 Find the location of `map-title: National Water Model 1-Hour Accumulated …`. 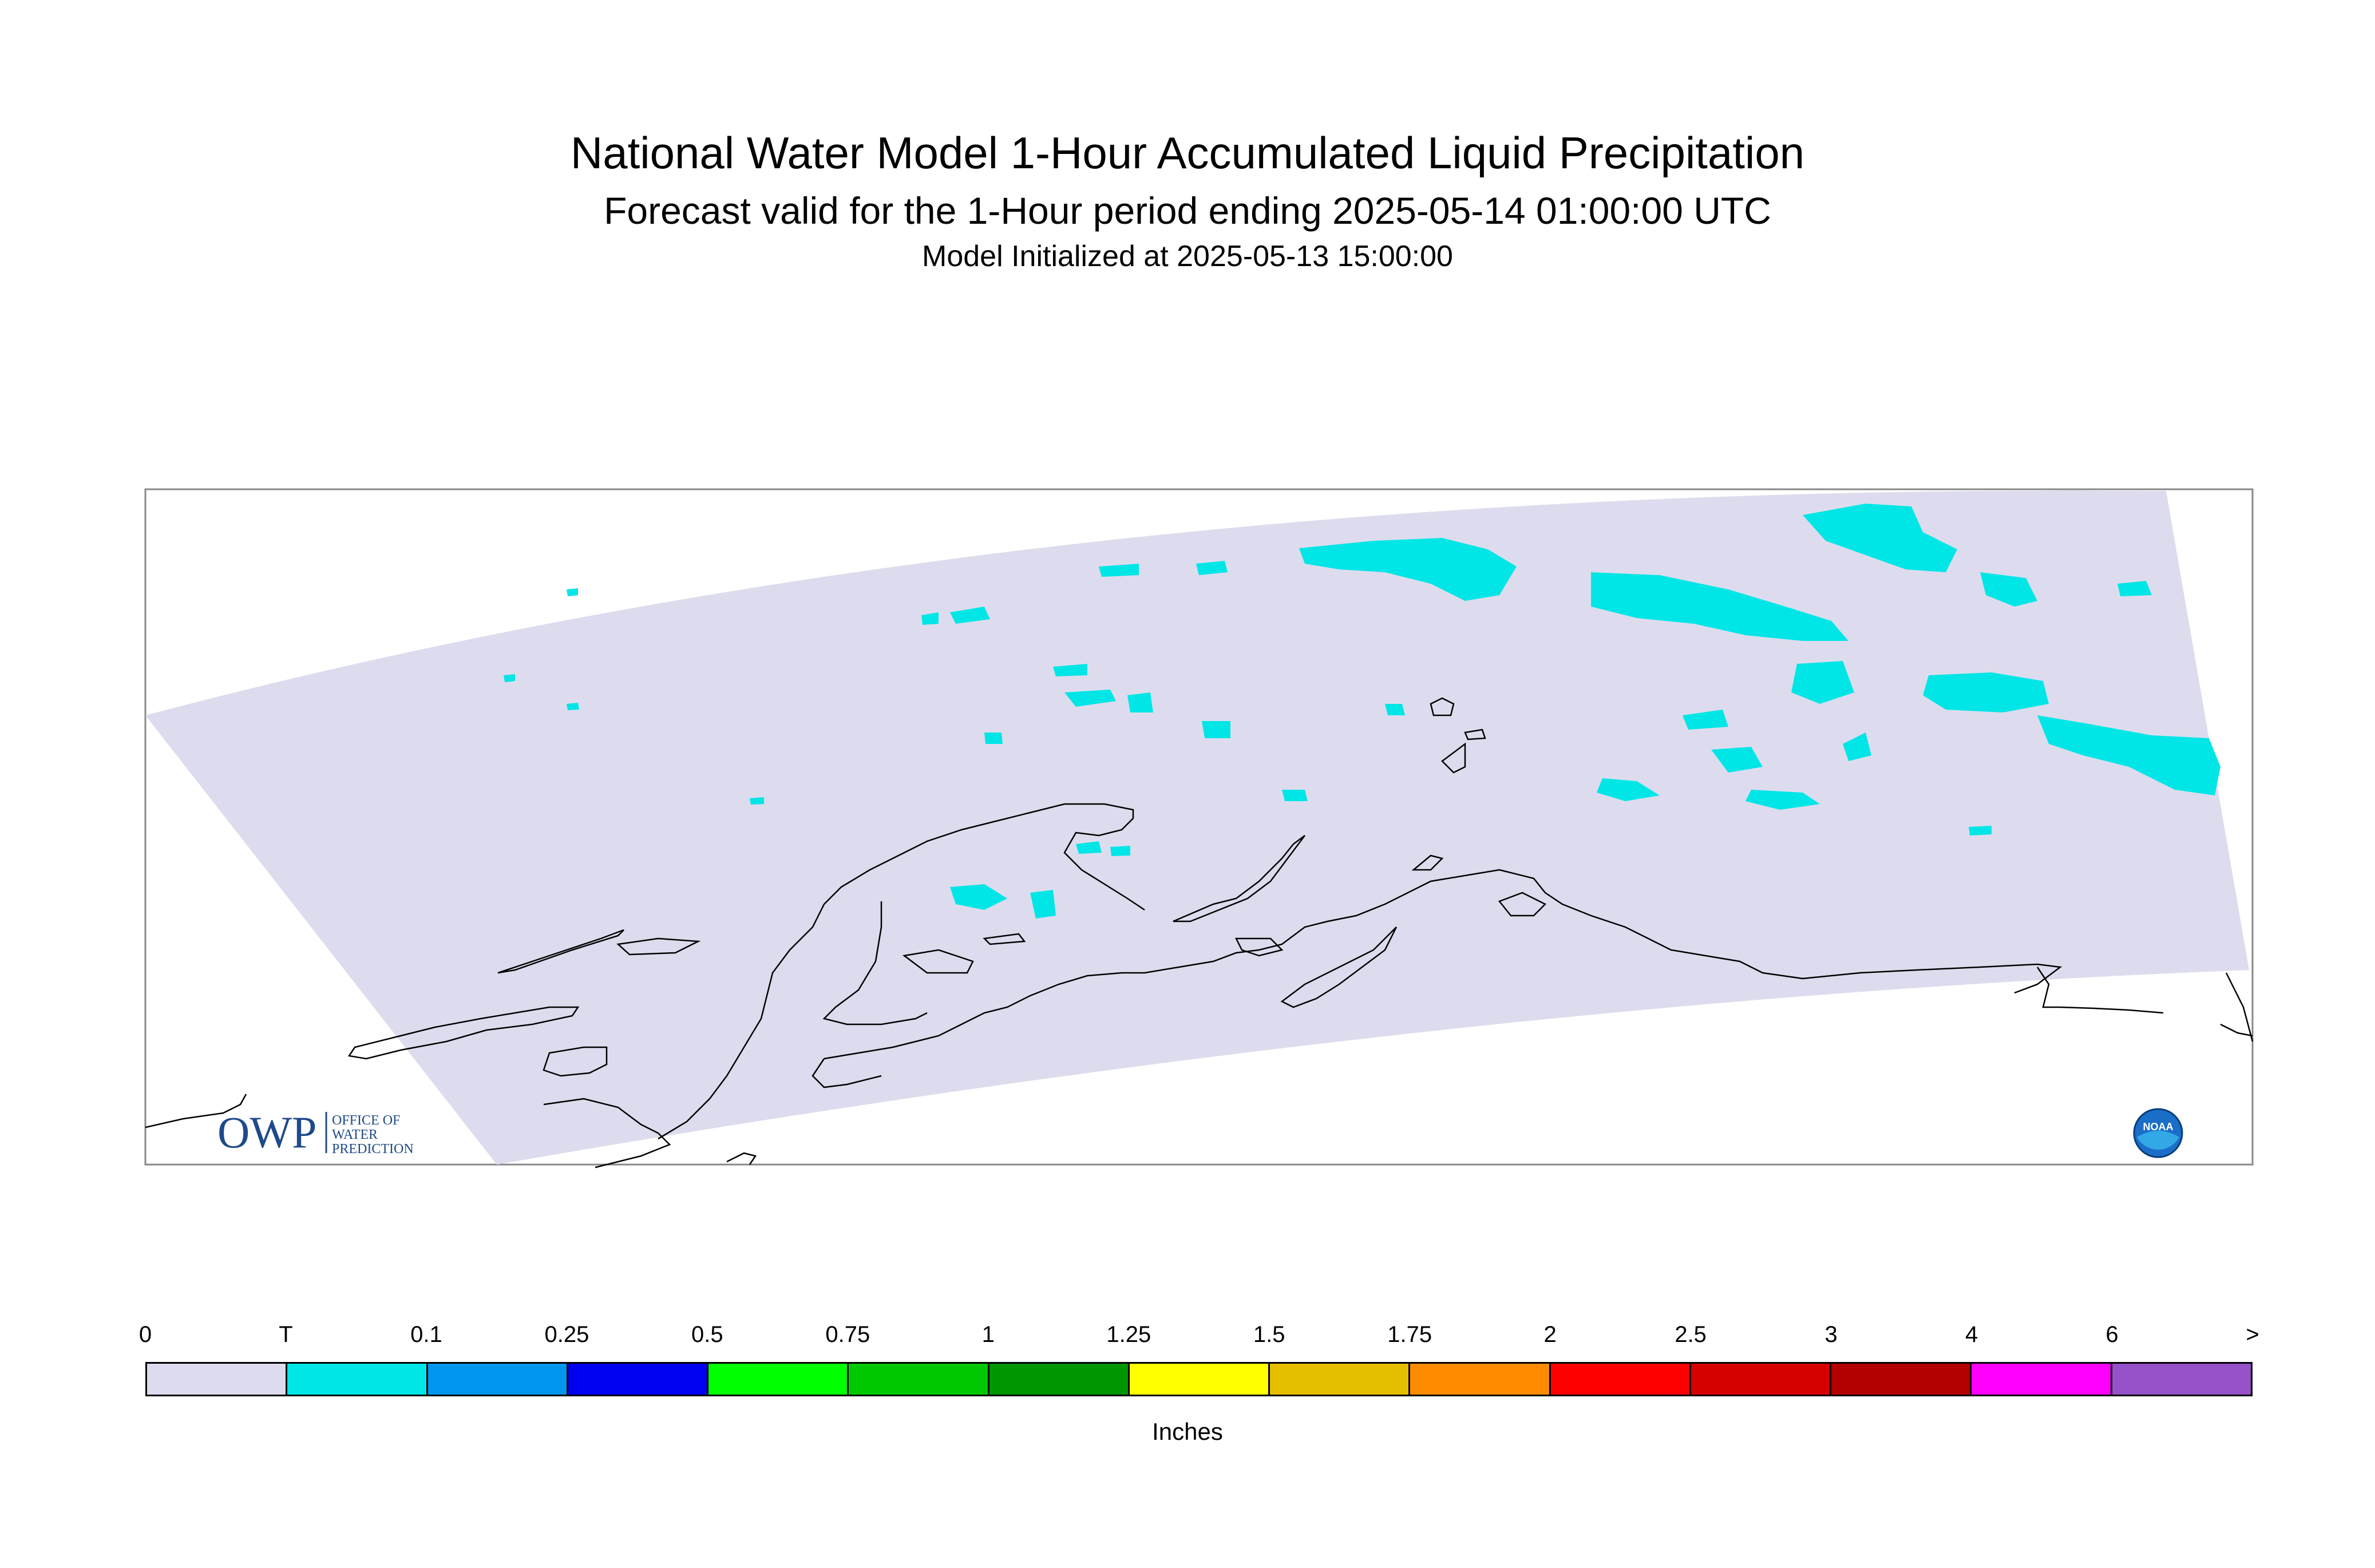

map-title: National Water Model 1-Hour Accumulated … is located at coordinates (1187, 153).